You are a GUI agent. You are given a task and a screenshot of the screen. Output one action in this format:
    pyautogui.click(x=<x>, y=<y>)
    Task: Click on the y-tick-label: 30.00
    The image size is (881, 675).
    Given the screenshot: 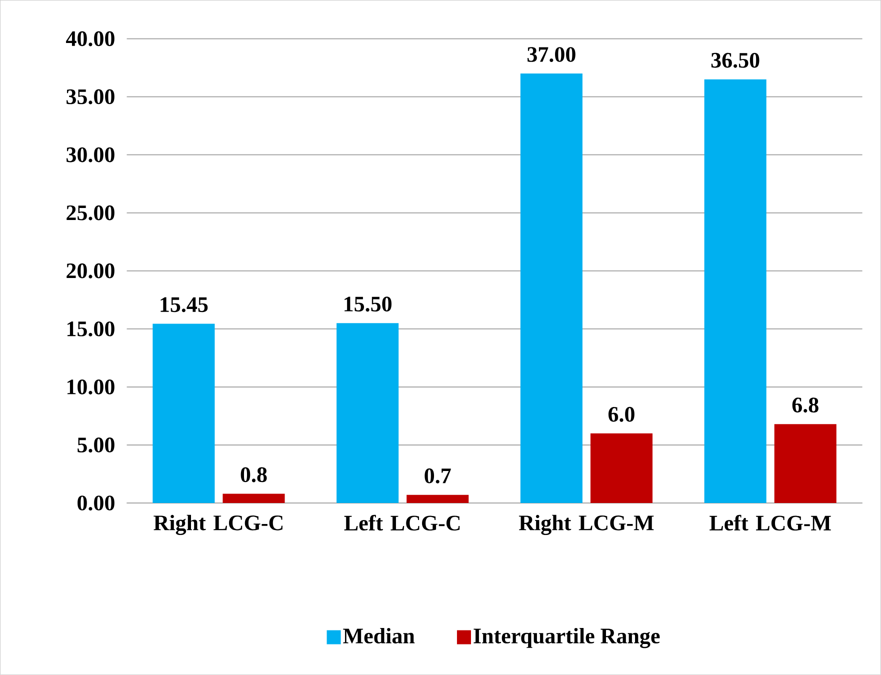 What is the action you would take?
    pyautogui.click(x=90, y=154)
    